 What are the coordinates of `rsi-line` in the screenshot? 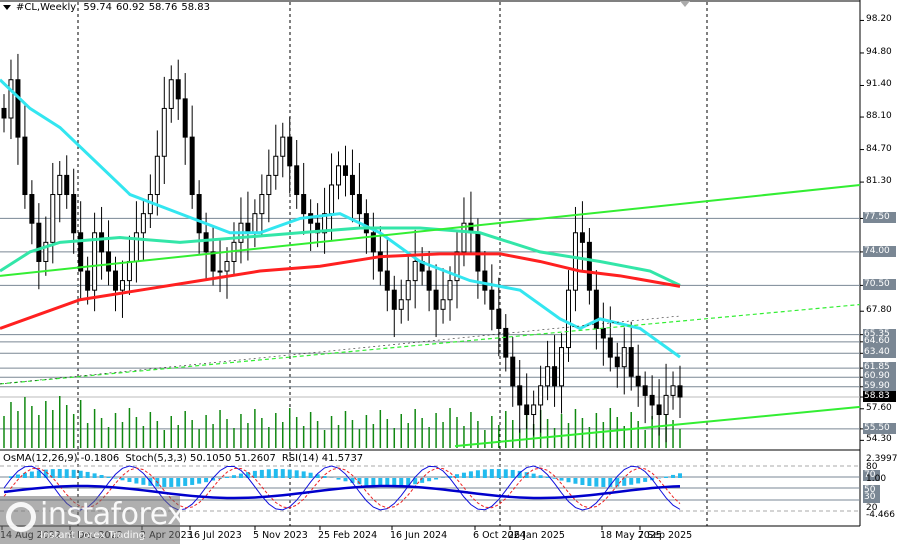 It's located at (342, 492).